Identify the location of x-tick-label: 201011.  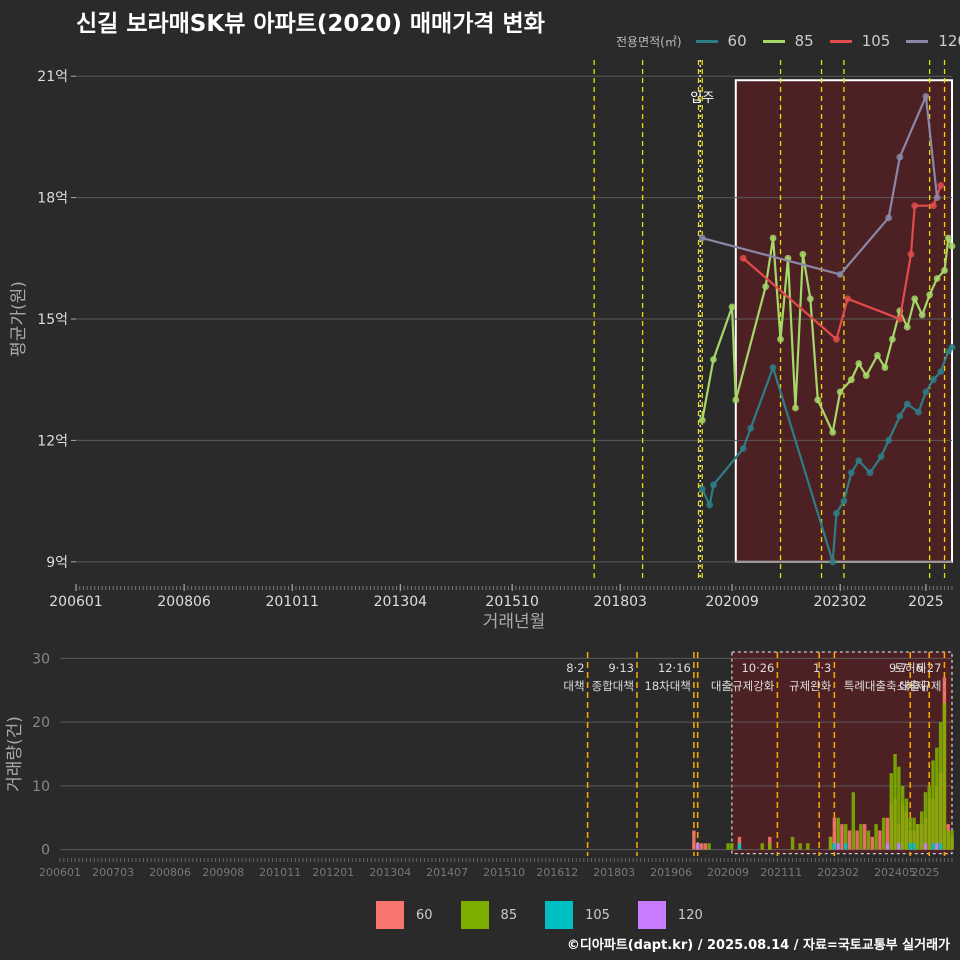
(291, 602).